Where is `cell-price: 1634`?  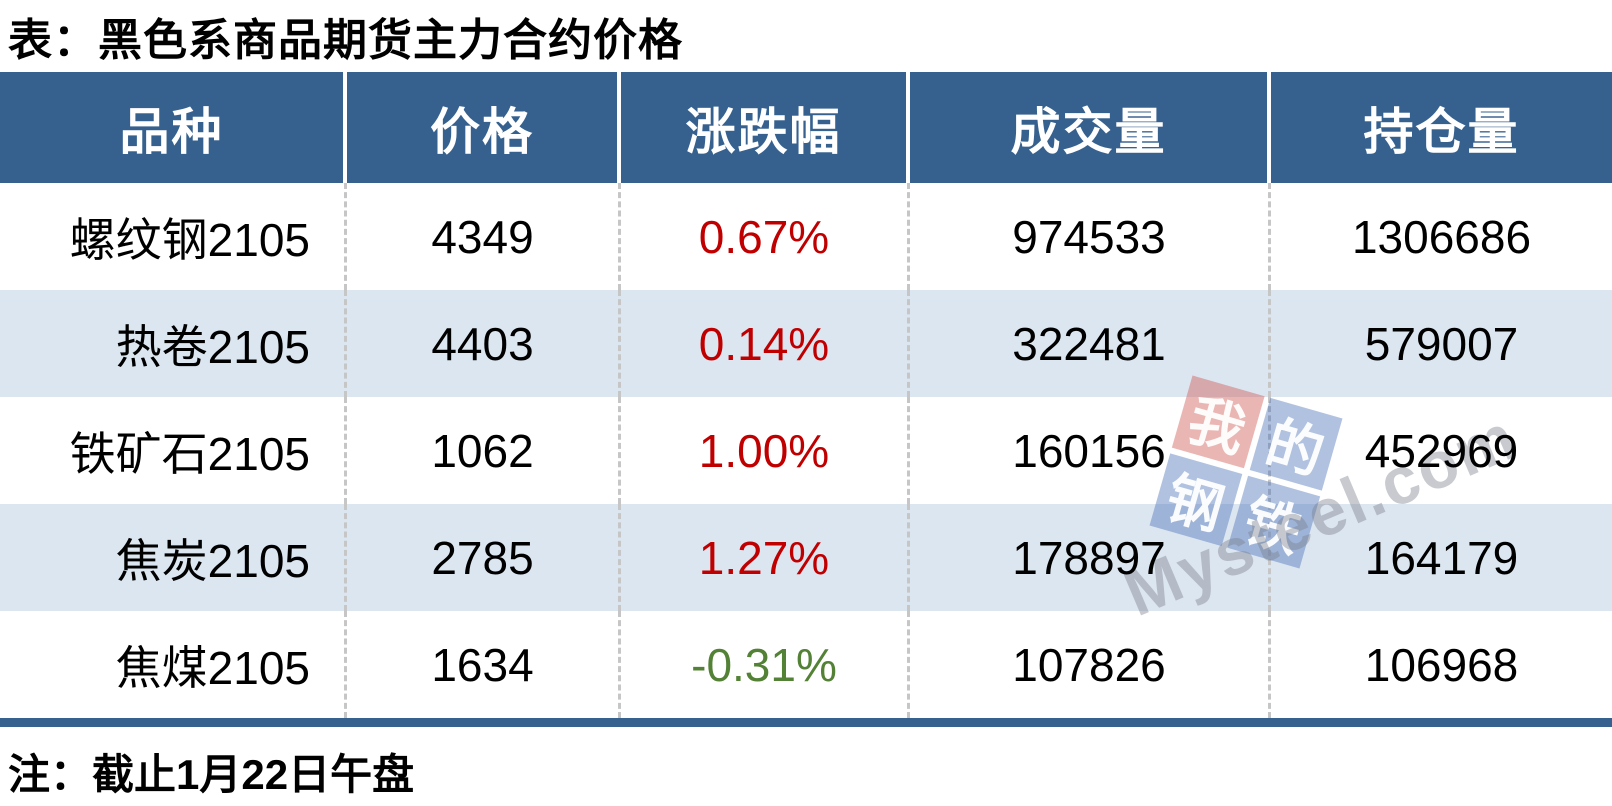 cell-price: 1634 is located at coordinates (484, 664).